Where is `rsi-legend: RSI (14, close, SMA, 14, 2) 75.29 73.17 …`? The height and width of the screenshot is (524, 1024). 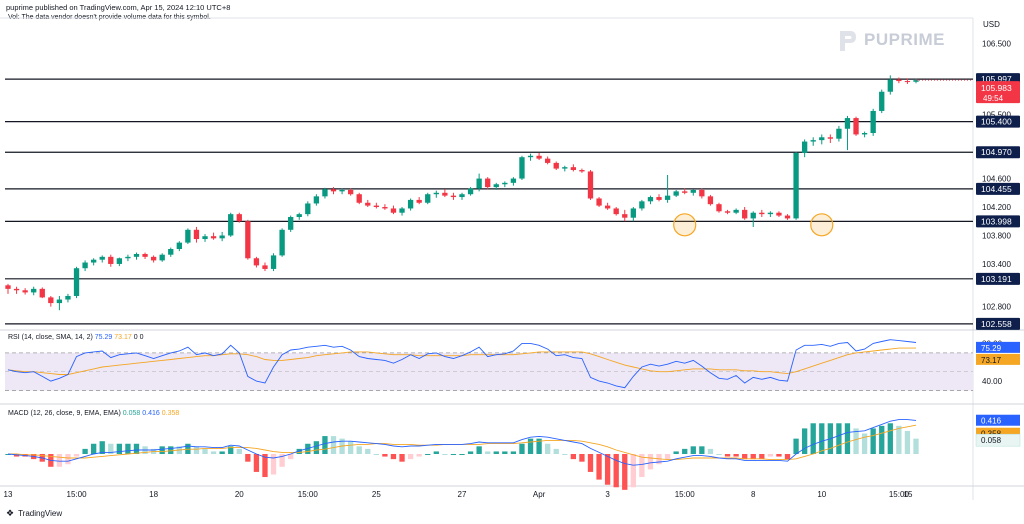
rsi-legend: RSI (14, close, SMA, 14, 2) 75.29 73.17 … is located at coordinates (75, 337).